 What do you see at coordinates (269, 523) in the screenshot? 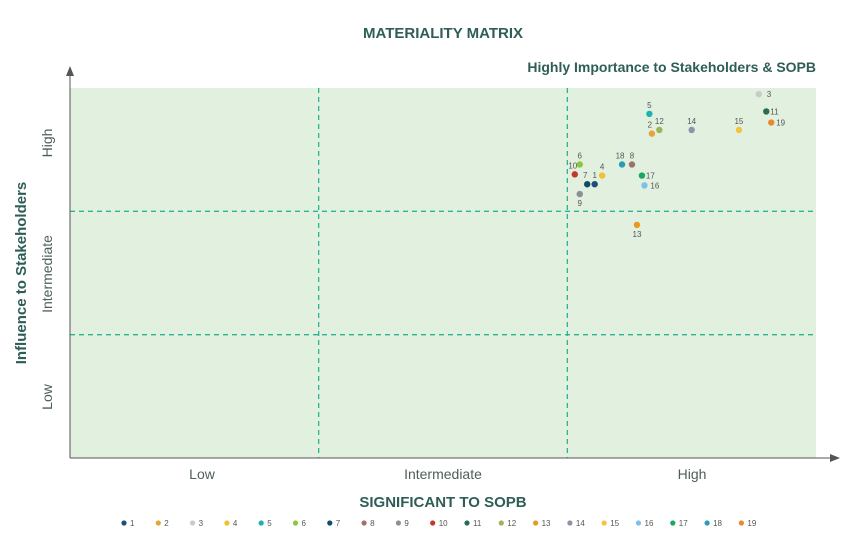
I see `legend-label-5: 5` at bounding box center [269, 523].